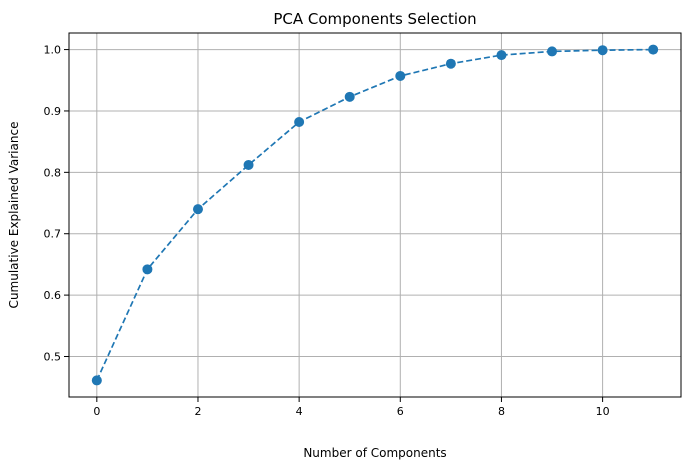 The image size is (691, 470). I want to click on y-tick-label: 0.6, so click(53, 295).